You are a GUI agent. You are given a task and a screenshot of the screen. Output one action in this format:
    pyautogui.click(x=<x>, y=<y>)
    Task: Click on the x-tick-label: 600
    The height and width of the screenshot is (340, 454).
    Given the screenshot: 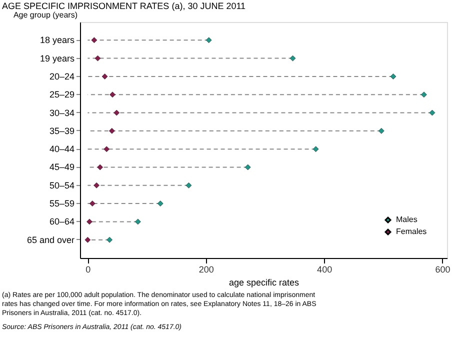 What is the action you would take?
    pyautogui.click(x=442, y=269)
    